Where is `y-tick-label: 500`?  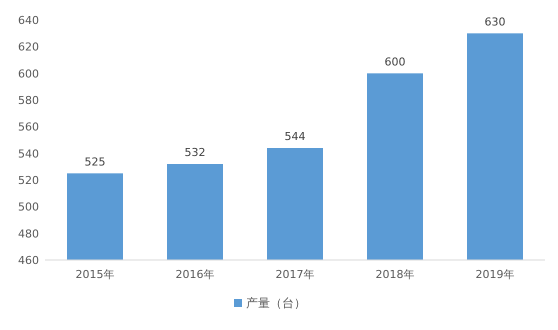 y-tick-label: 500 is located at coordinates (28, 207).